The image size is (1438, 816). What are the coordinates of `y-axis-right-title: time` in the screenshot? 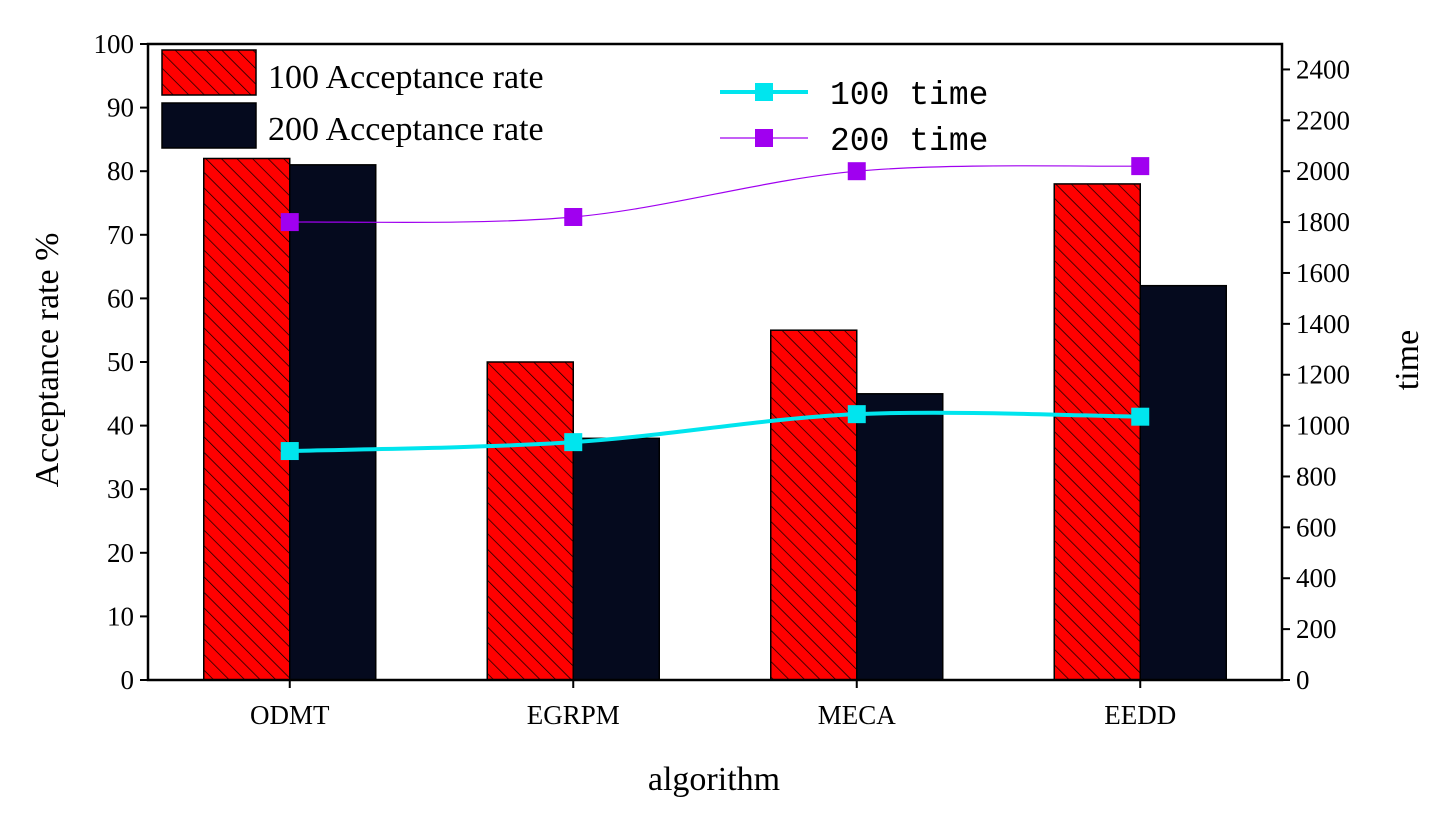 It's located at (1407, 360).